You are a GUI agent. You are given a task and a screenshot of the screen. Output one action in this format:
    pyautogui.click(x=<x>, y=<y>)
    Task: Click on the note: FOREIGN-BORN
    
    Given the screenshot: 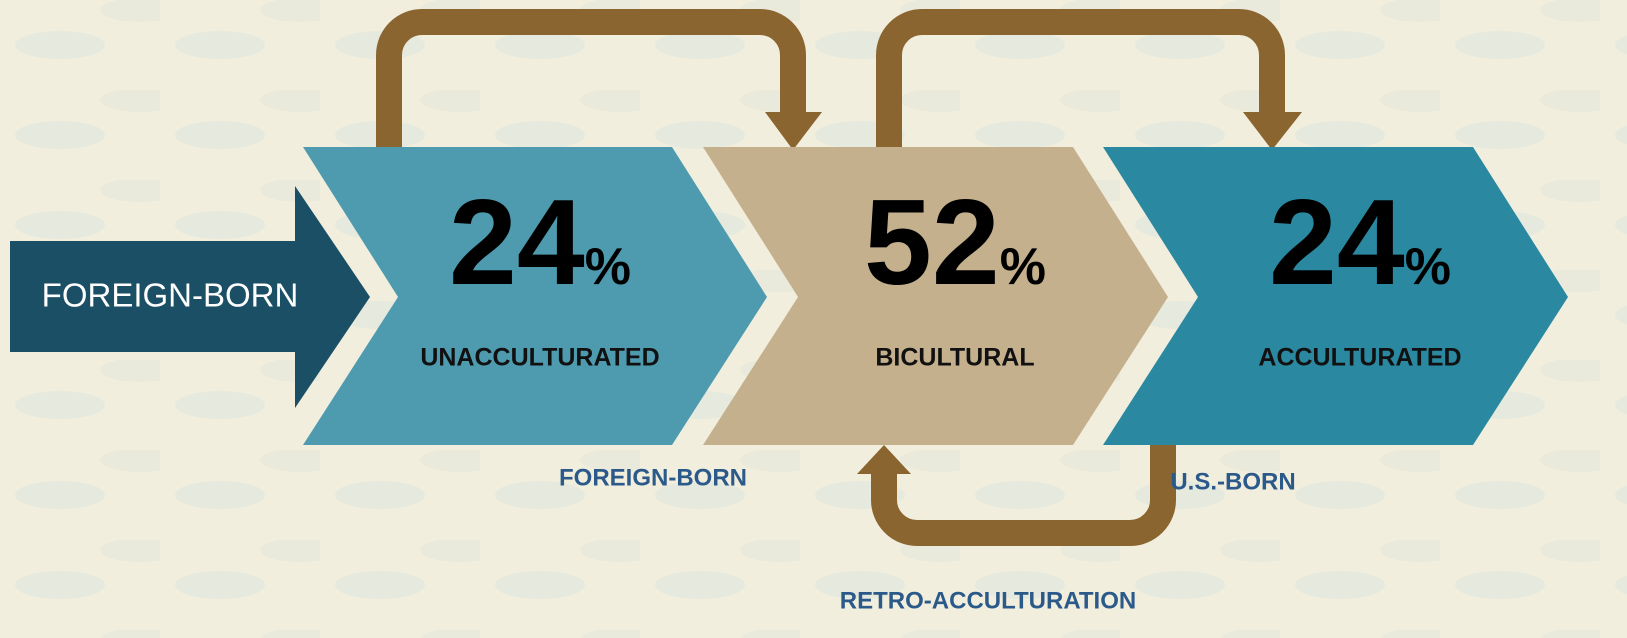 What is the action you would take?
    pyautogui.click(x=653, y=477)
    